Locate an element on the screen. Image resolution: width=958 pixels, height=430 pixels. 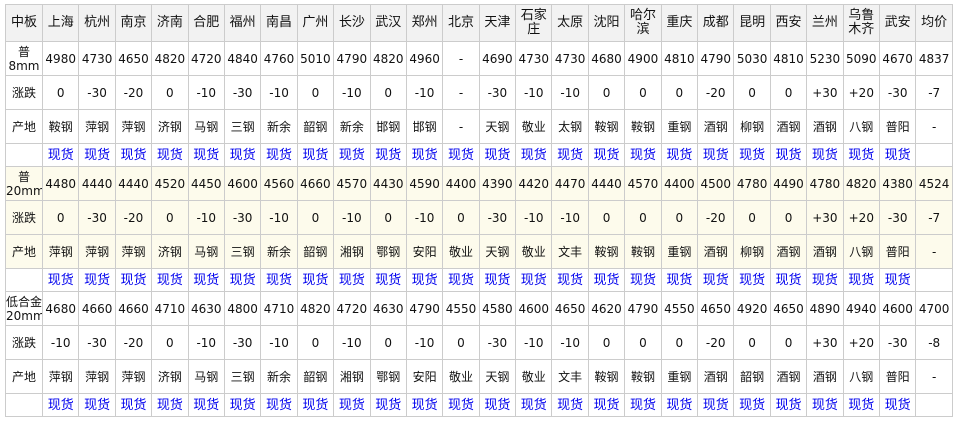
origin-cell: 文丰 is located at coordinates (570, 251).